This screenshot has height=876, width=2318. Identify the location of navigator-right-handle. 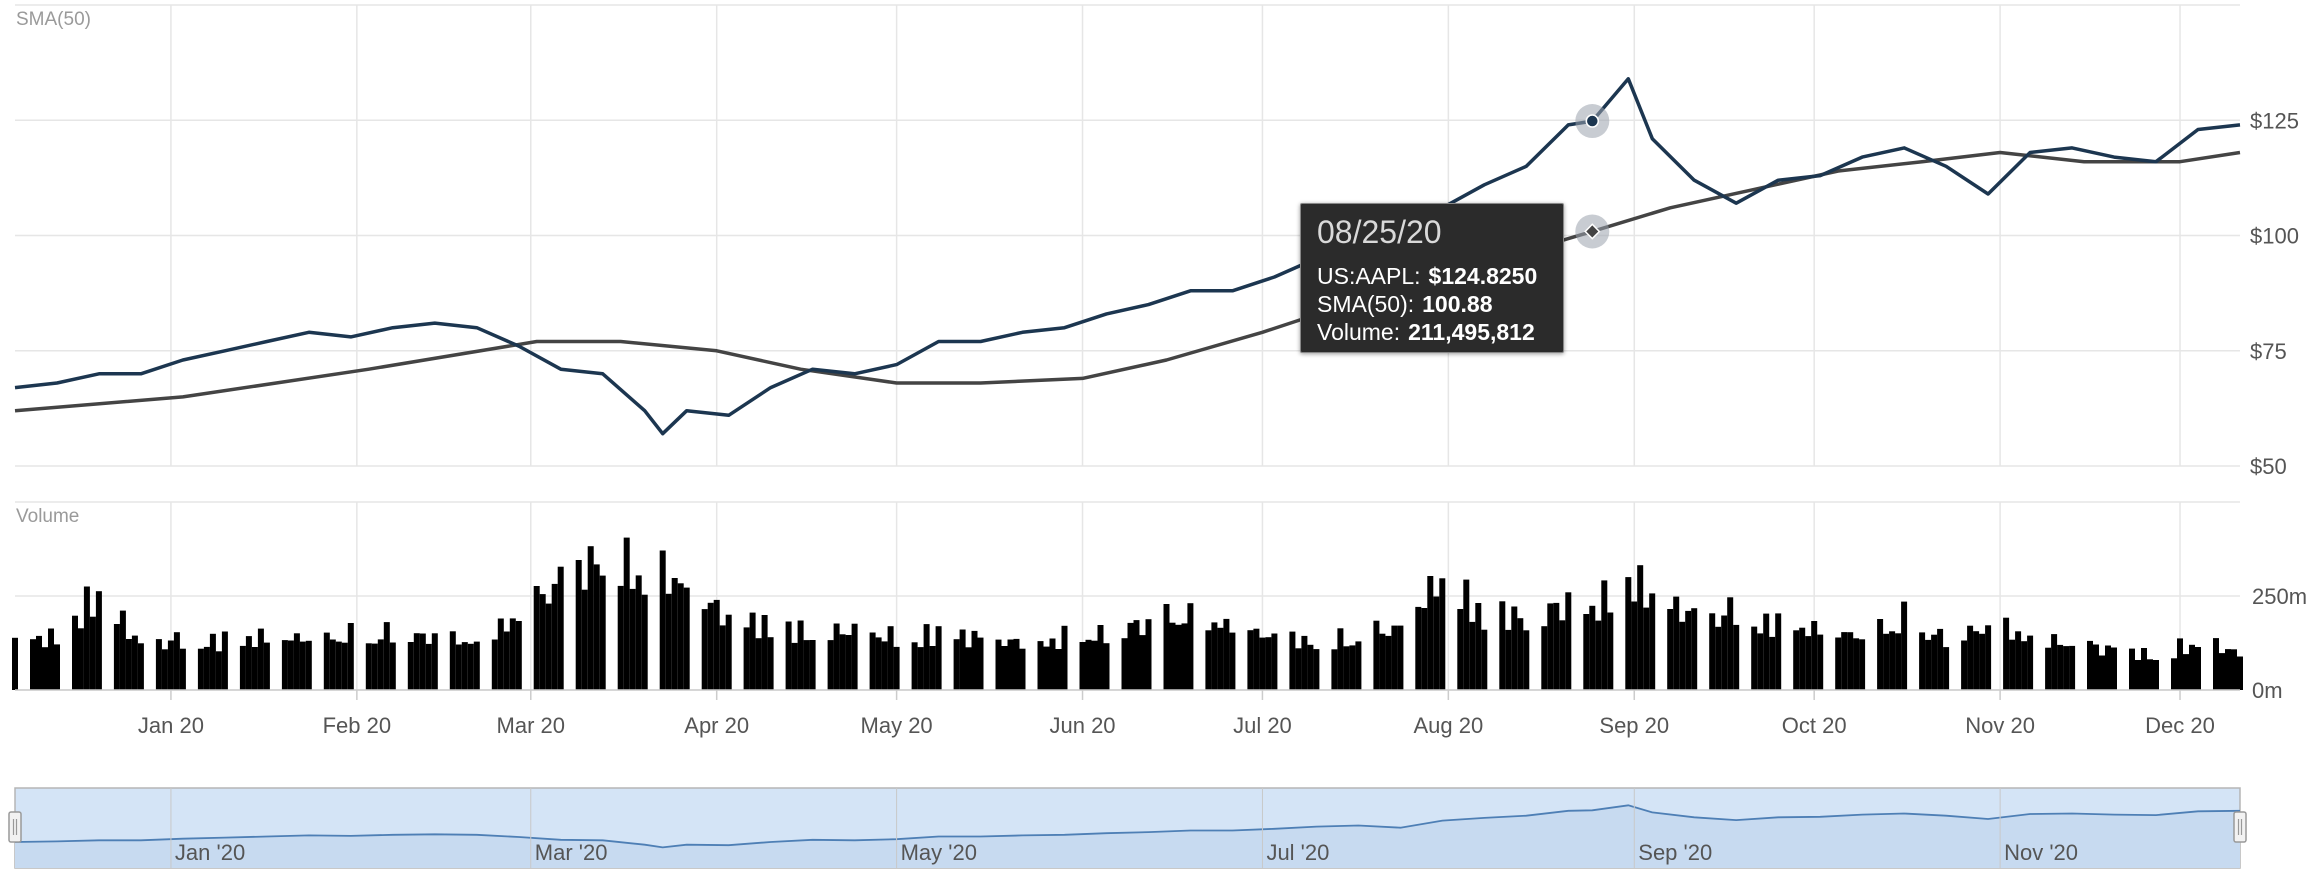
(2240, 827).